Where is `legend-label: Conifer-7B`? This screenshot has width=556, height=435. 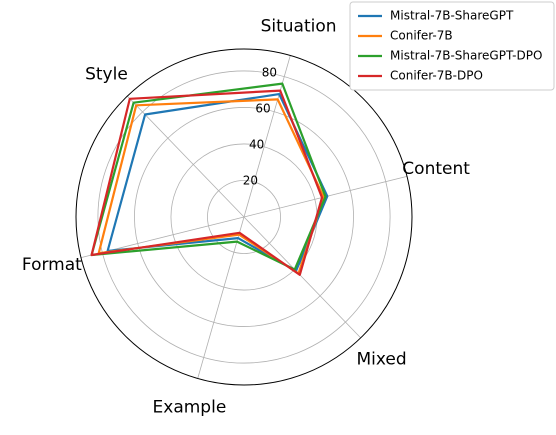
legend-label: Conifer-7B is located at coordinates (421, 36).